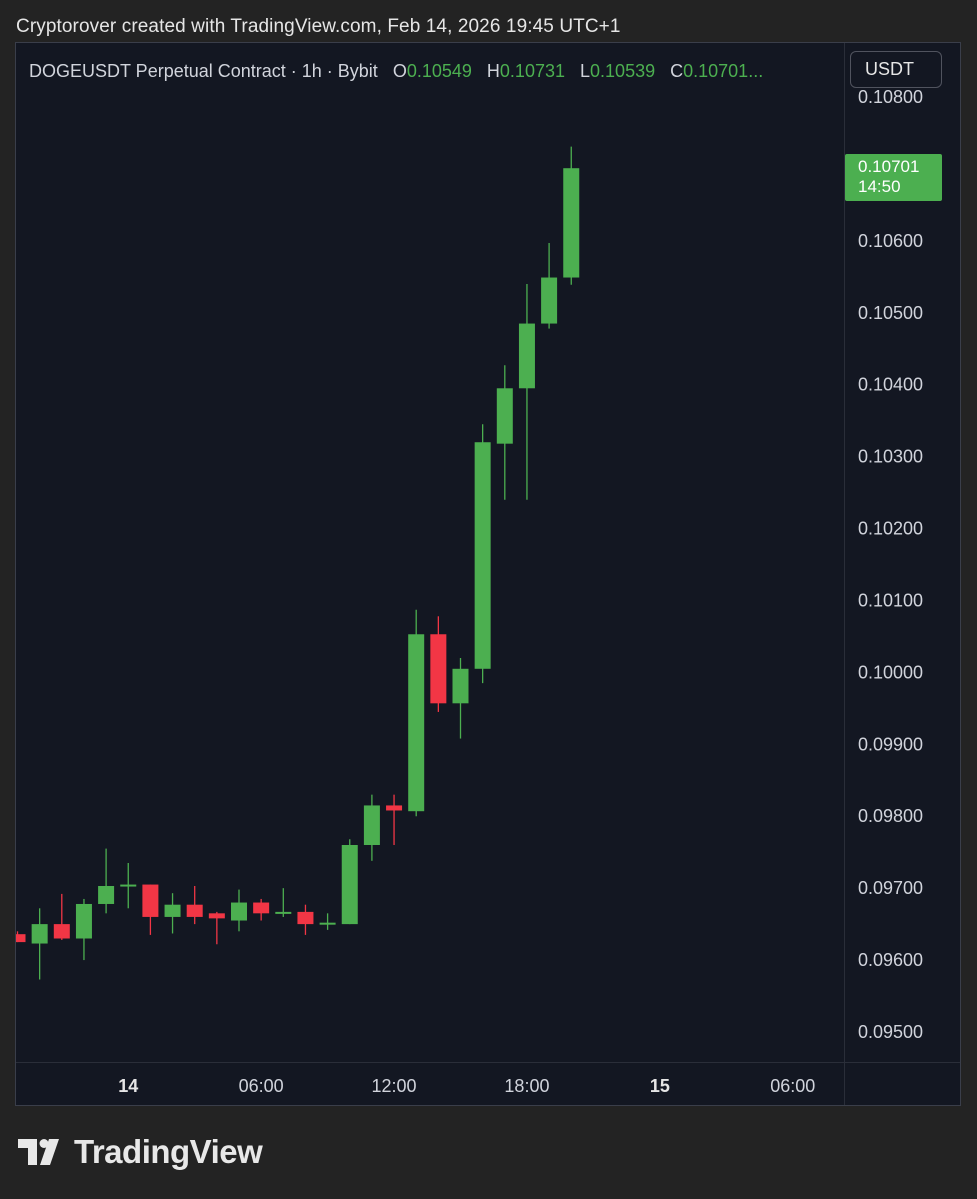 Image resolution: width=977 pixels, height=1199 pixels. What do you see at coordinates (128, 1086) in the screenshot?
I see `time-tick-label: 14` at bounding box center [128, 1086].